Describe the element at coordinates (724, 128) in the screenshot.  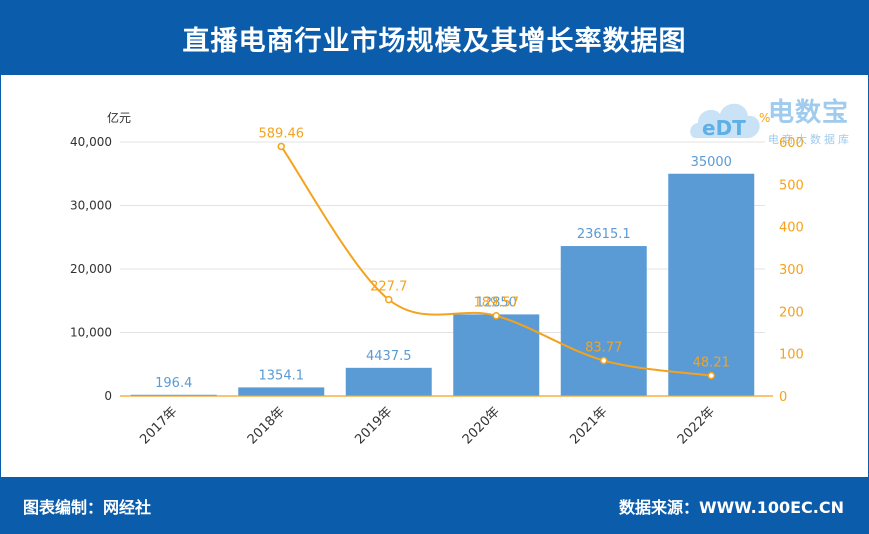
I see `logo-badge: eDT` at that location.